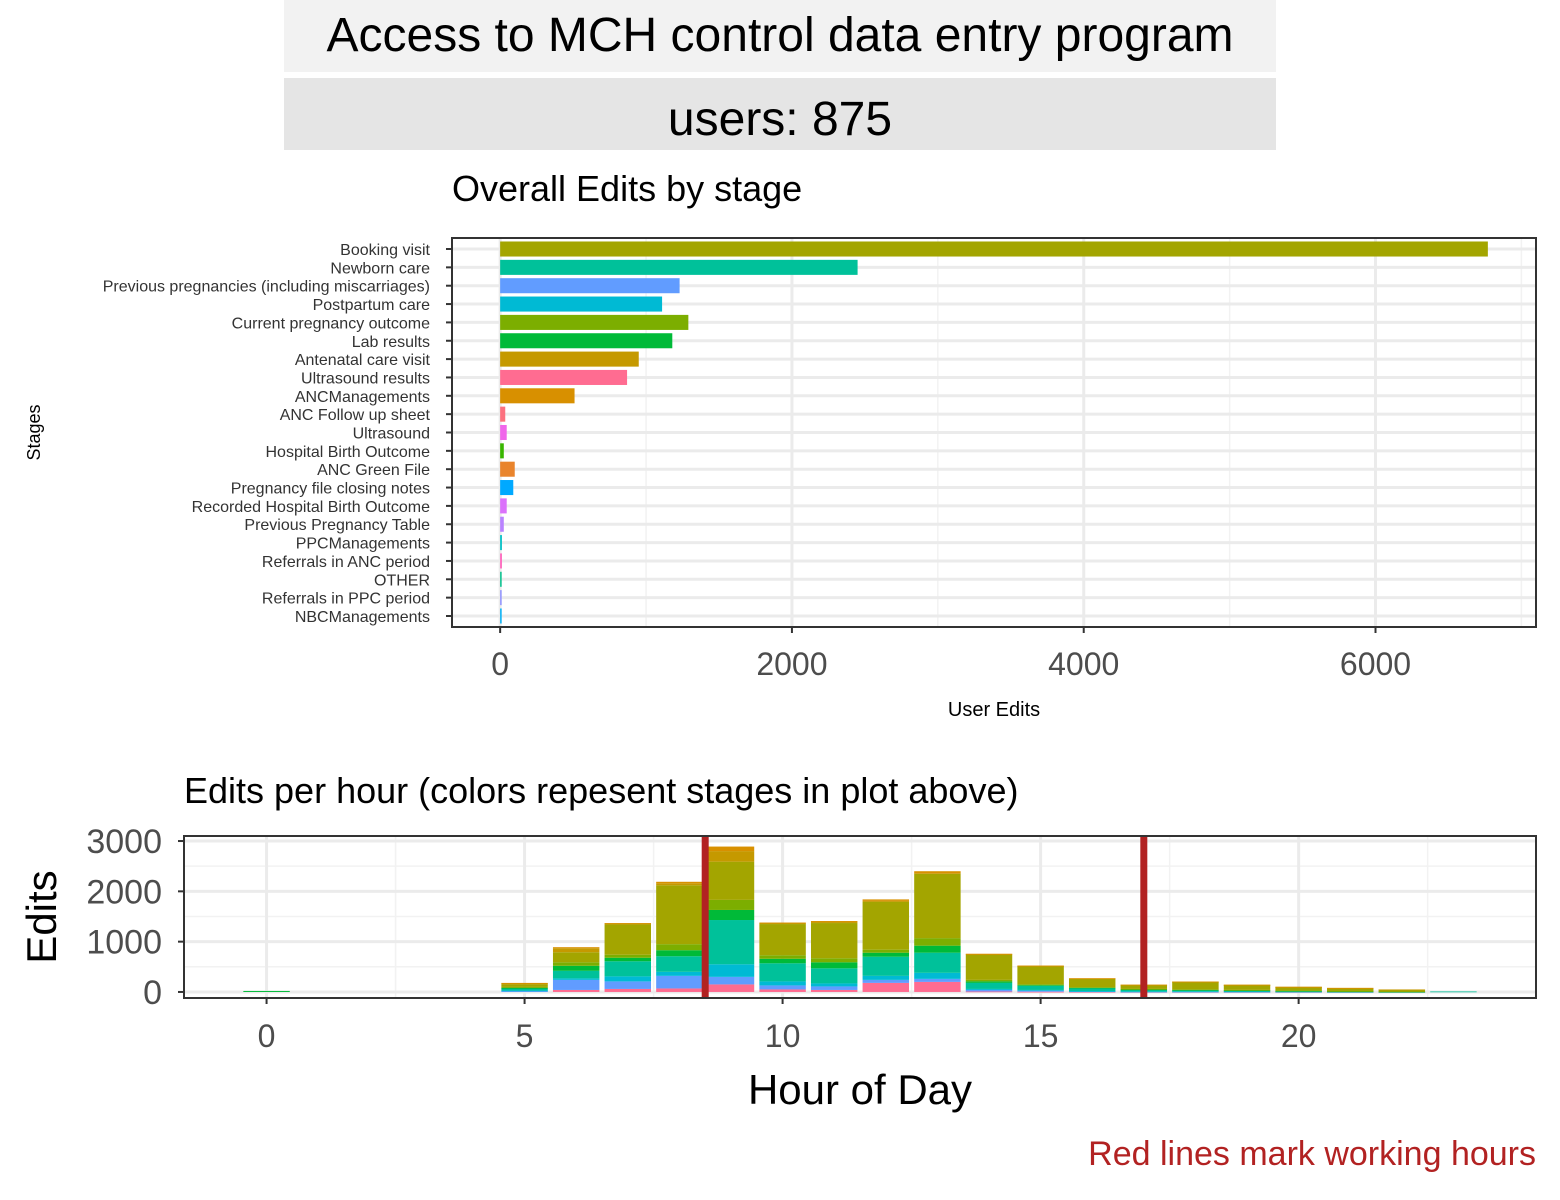 The image size is (1560, 1200). I want to click on y-tick-label: 0, so click(152, 993).